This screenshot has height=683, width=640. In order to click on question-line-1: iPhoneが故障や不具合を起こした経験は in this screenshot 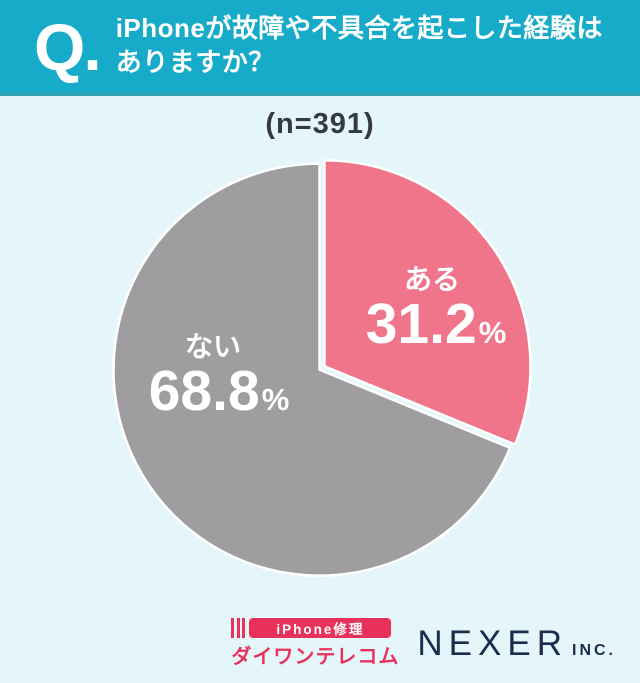, I will do `click(359, 28)`.